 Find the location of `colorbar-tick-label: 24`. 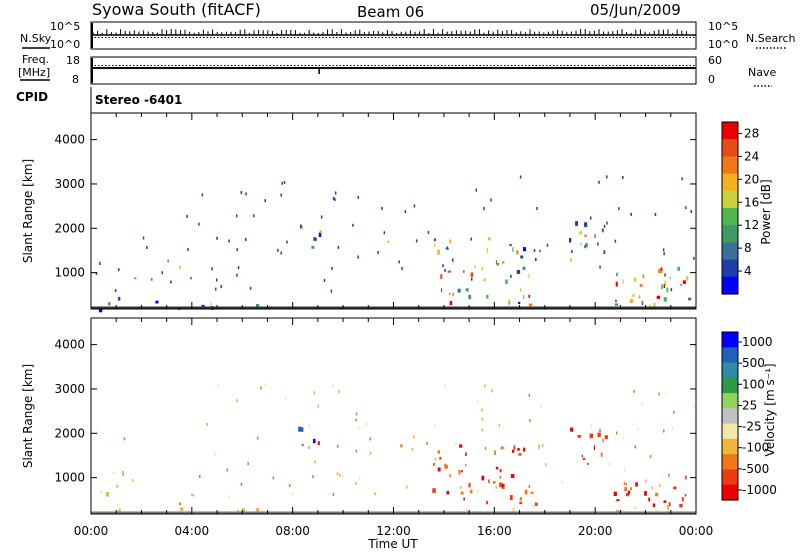

colorbar-tick-label: 24 is located at coordinates (751, 156).